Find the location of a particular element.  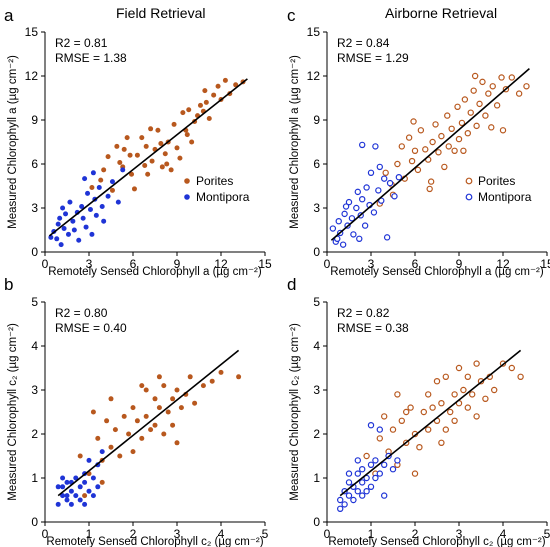

stat-label: RMSE = 0.38 is located at coordinates (373, 328).